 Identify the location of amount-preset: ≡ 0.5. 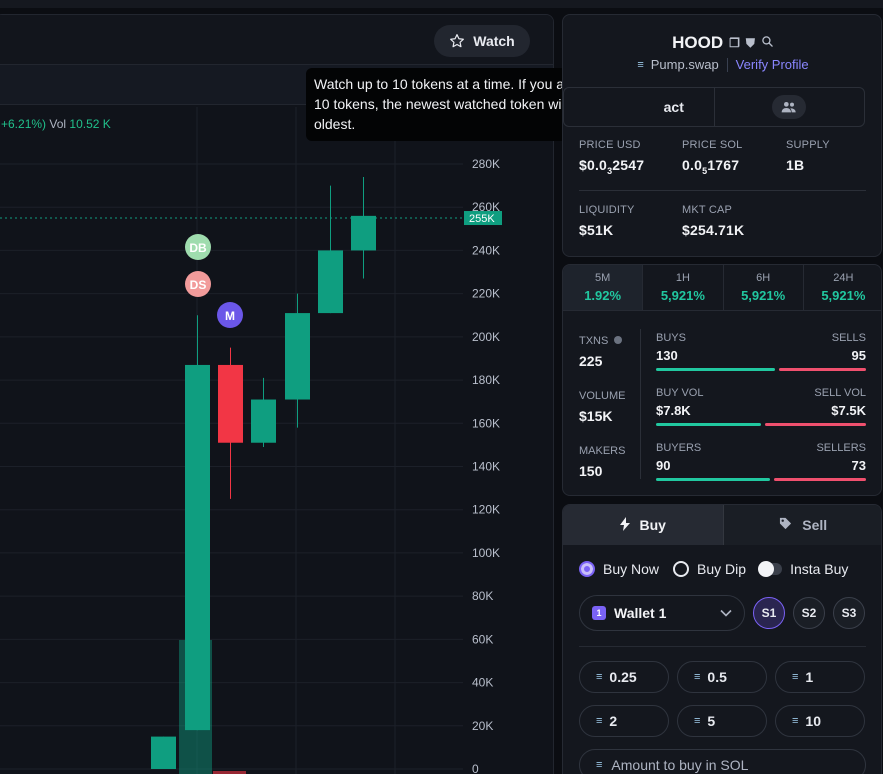
(722, 677).